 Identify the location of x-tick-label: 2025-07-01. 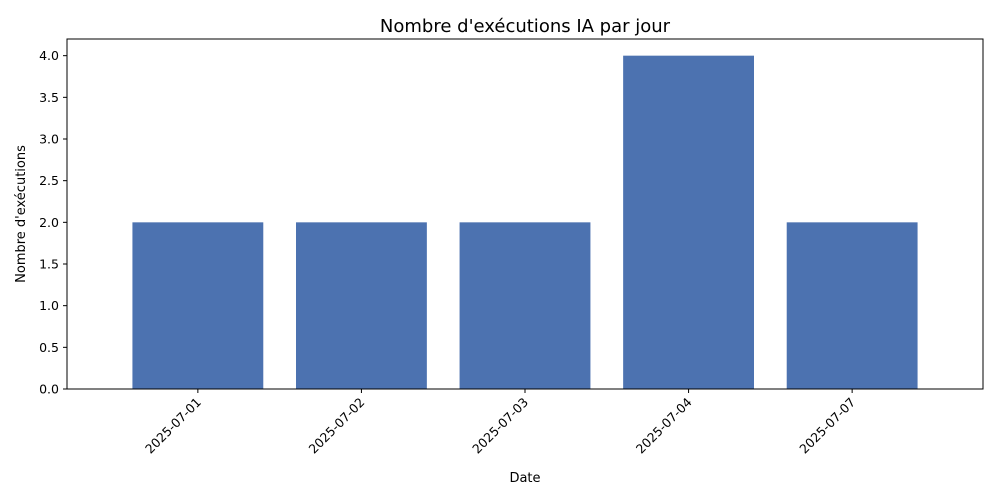
(173, 426).